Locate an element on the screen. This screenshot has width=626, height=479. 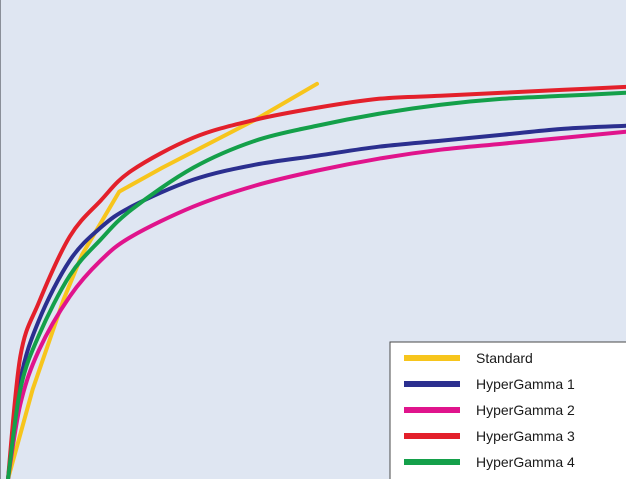
legend-item: HyperGamma 4 is located at coordinates (489, 462).